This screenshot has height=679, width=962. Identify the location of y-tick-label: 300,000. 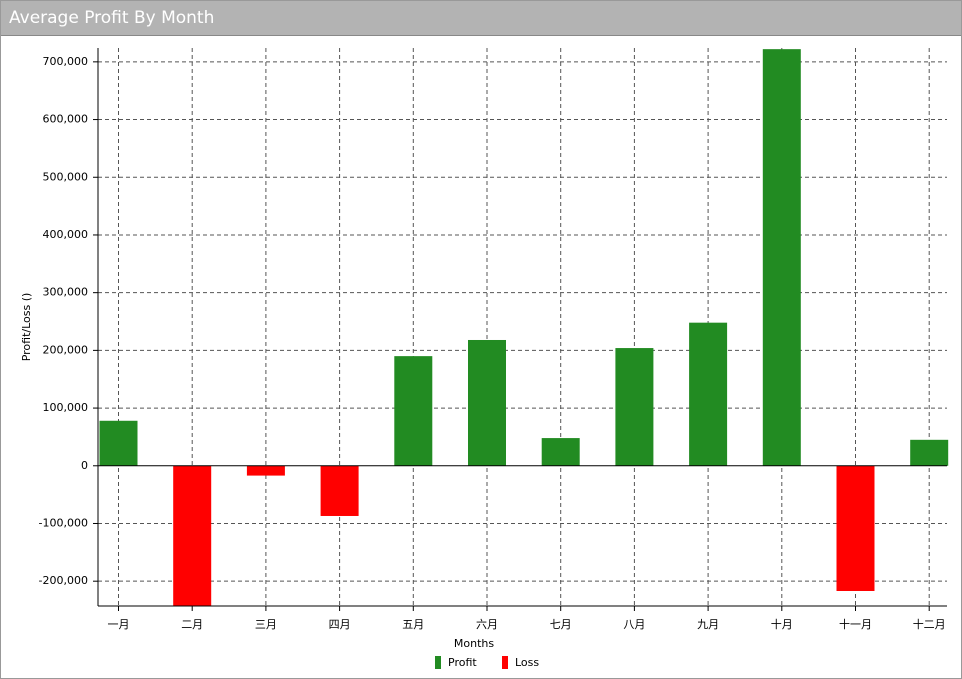
(66, 292).